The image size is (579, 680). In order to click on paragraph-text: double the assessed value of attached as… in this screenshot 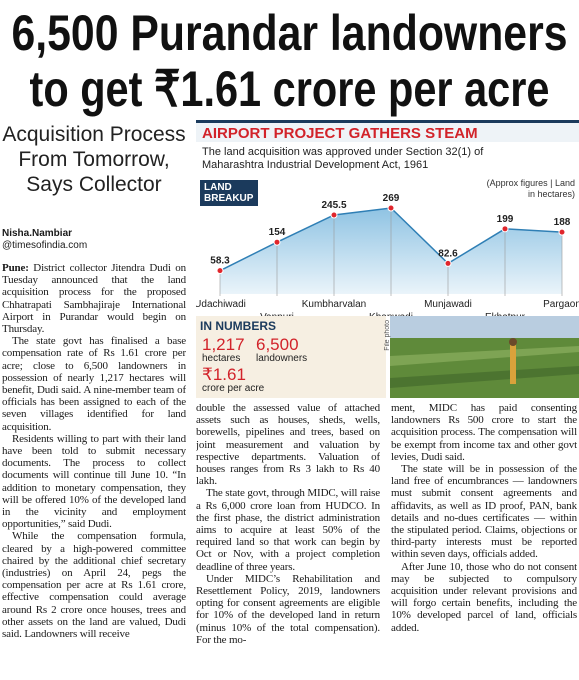, I will do `click(288, 445)`.